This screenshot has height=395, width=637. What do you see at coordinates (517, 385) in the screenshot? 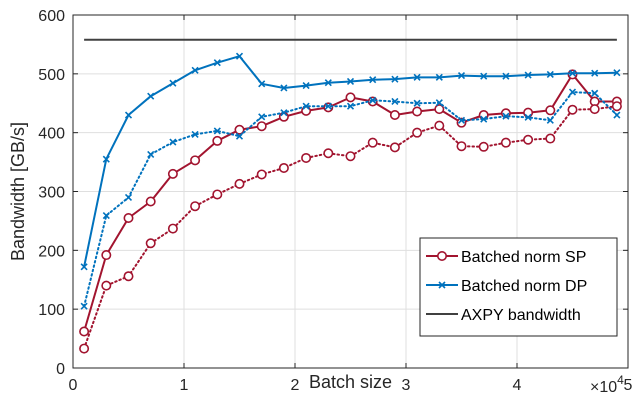
I see `x-tick-label: 4` at bounding box center [517, 385].